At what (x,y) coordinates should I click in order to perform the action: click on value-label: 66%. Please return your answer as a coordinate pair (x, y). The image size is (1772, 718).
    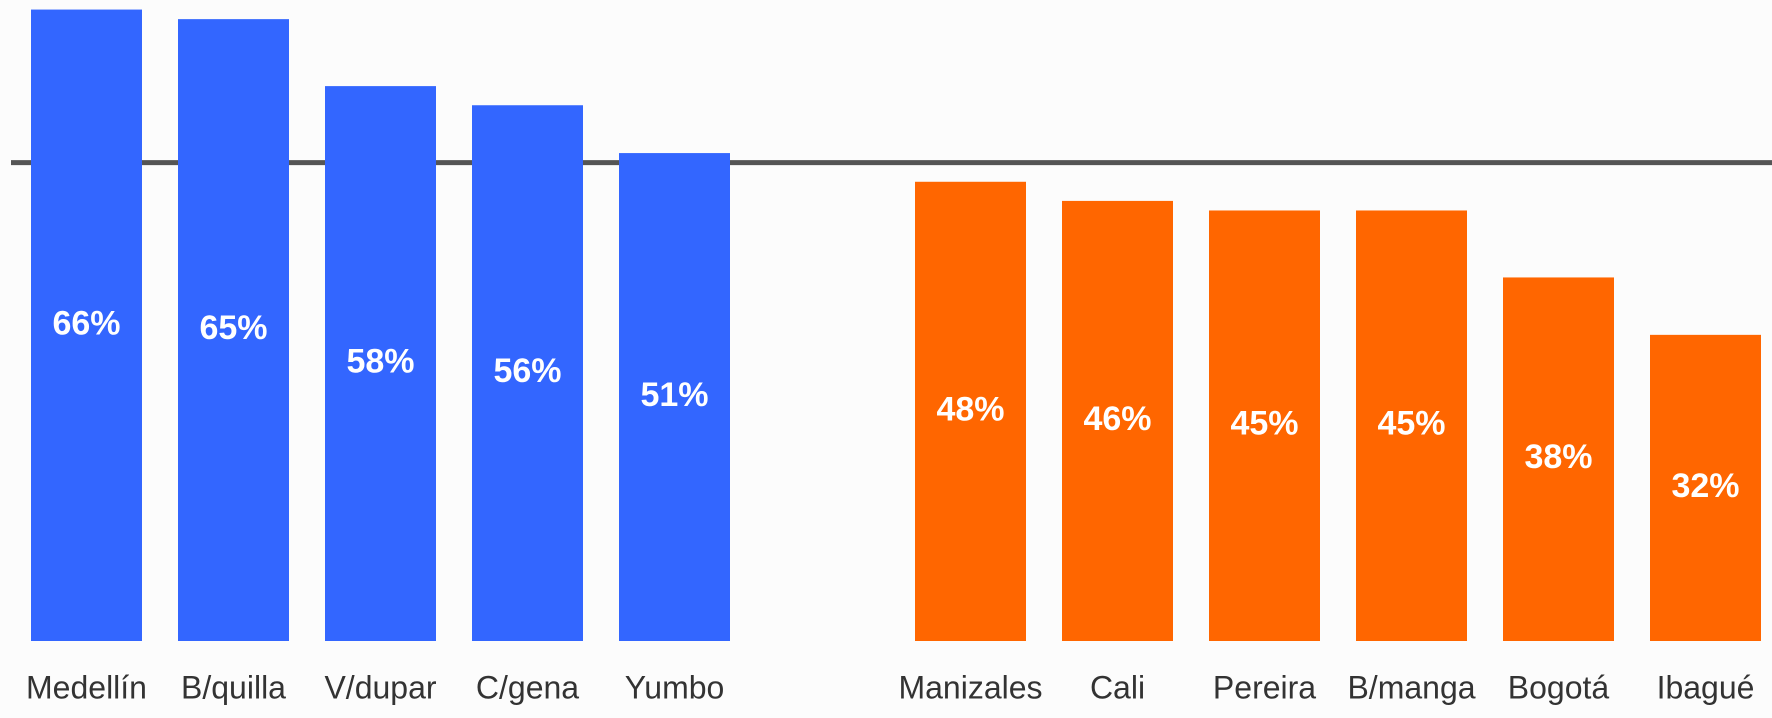
    Looking at the image, I should click on (86, 323).